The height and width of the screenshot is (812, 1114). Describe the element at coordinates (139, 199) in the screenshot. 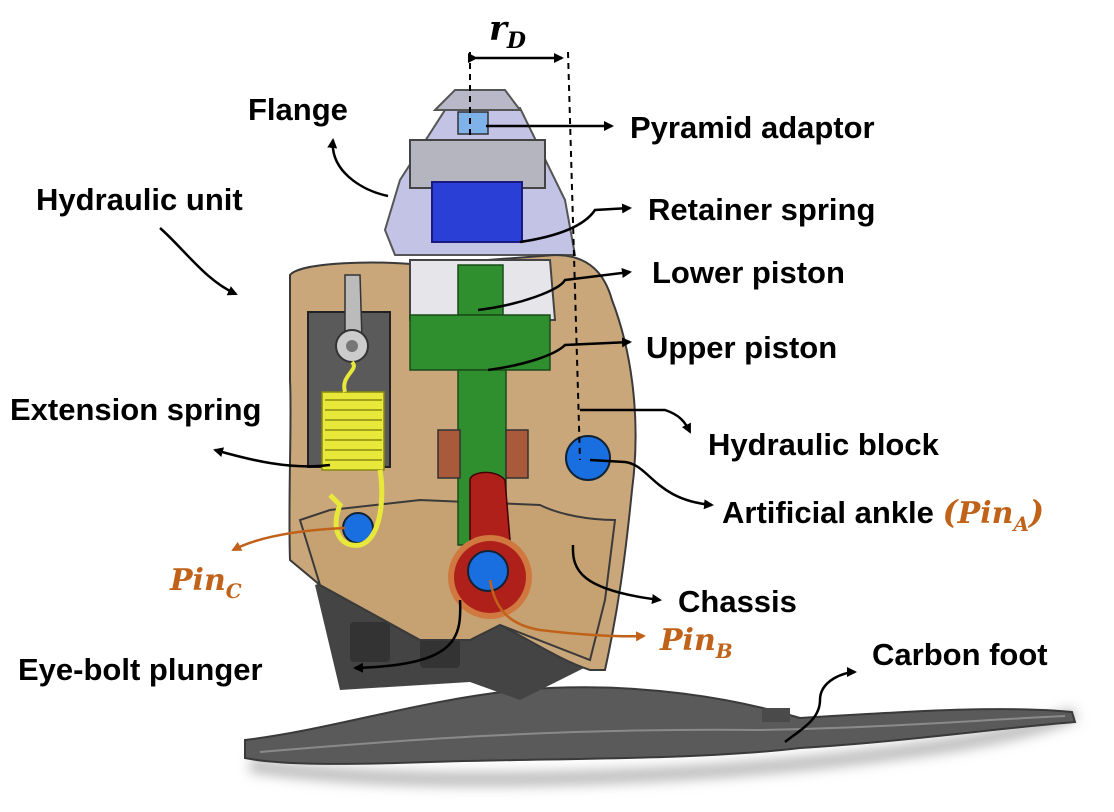

I see `hydraulic-unit-label: Hydraulic unit` at that location.